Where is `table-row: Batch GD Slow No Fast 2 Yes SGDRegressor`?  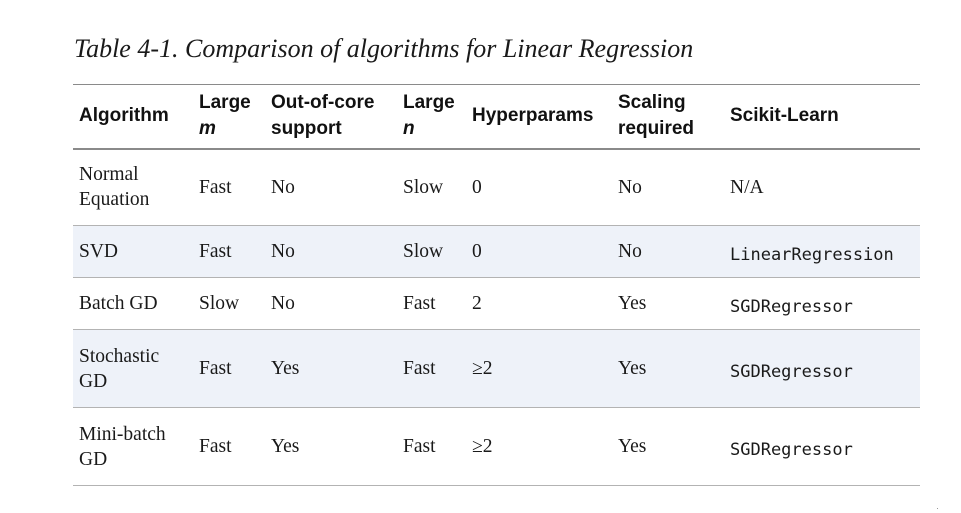
table-row: Batch GD Slow No Fast 2 Yes SGDRegressor is located at coordinates (496, 304).